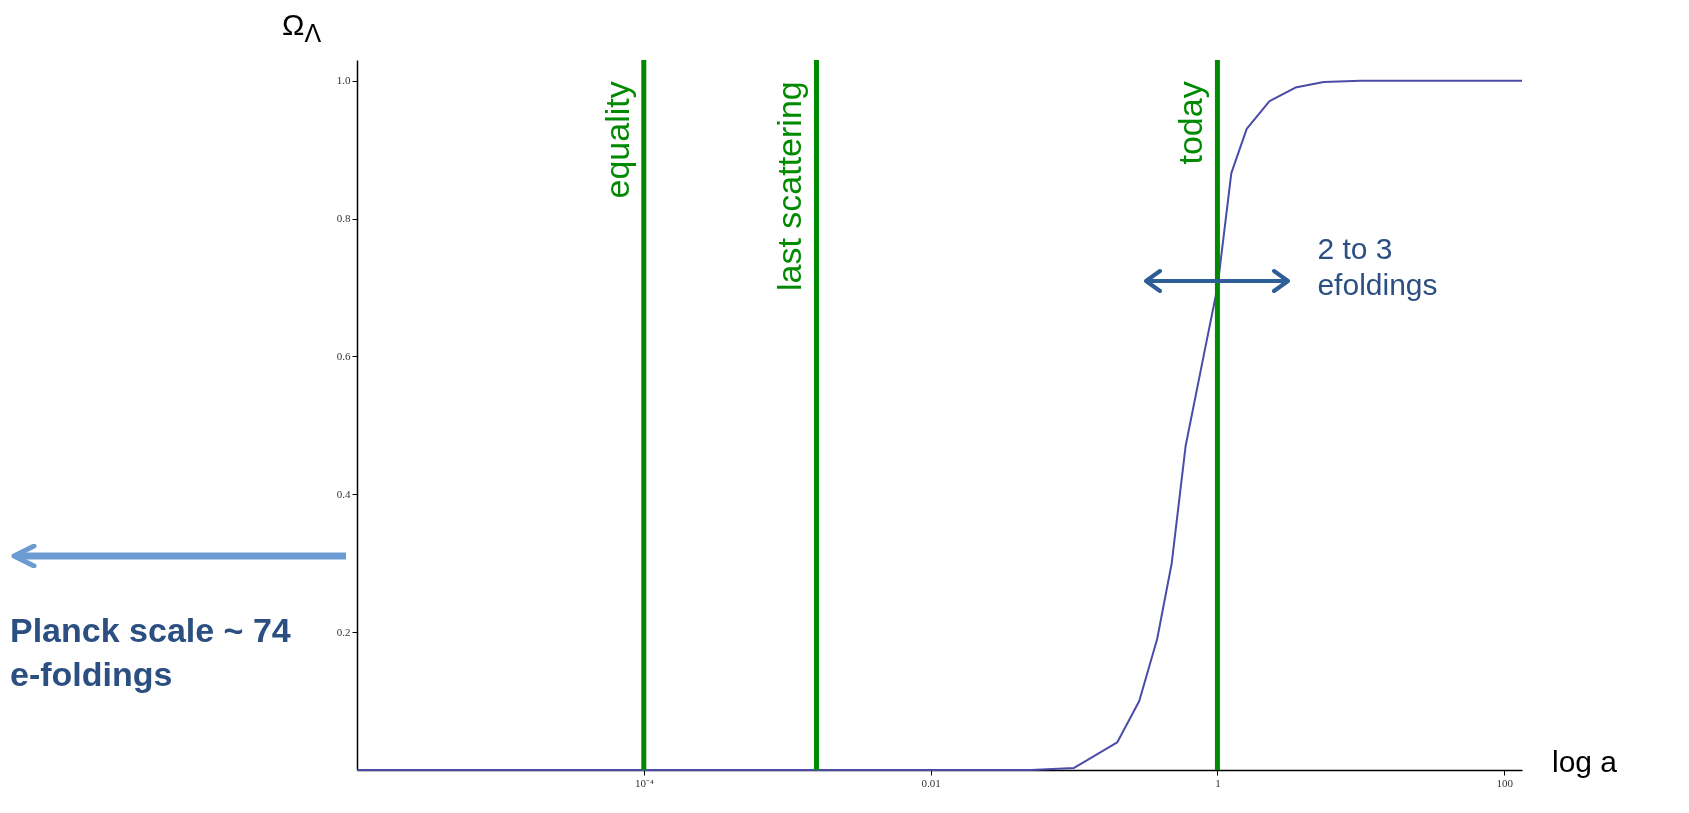 This screenshot has width=1689, height=813. What do you see at coordinates (343, 80) in the screenshot?
I see `y-tick-label: 1.0` at bounding box center [343, 80].